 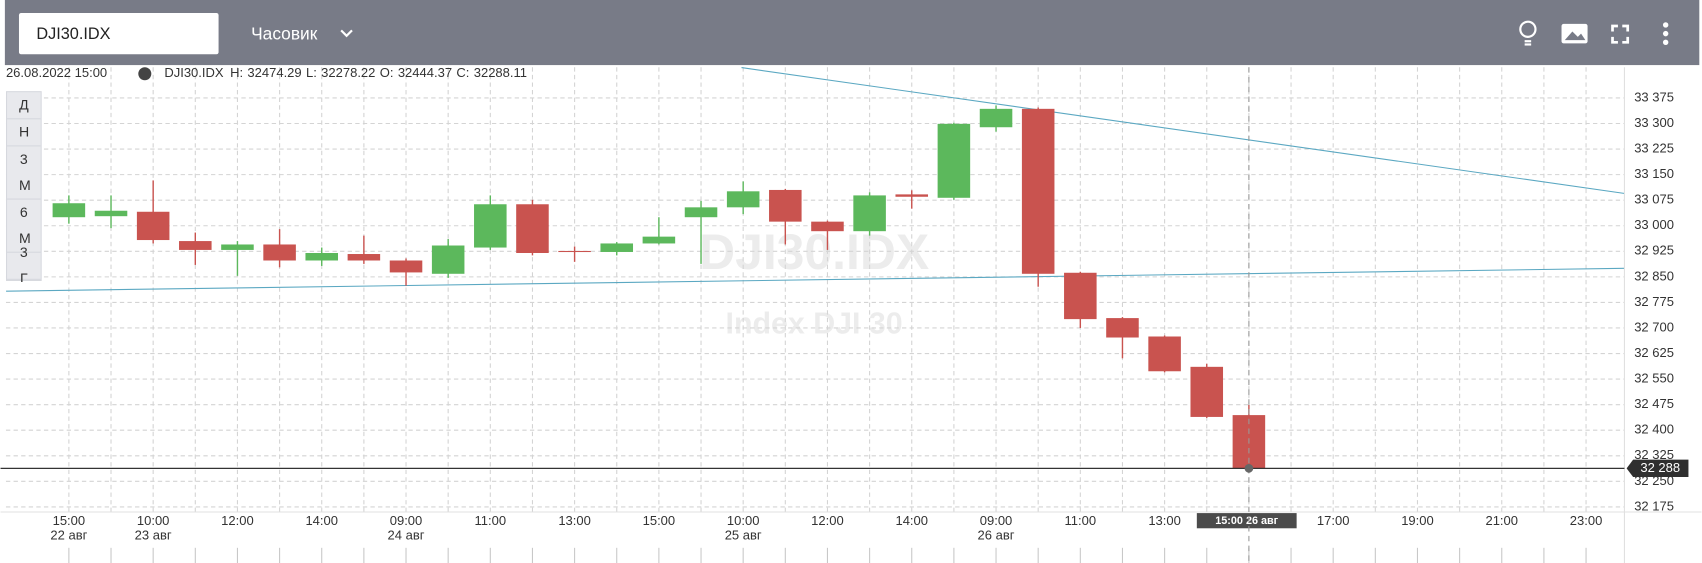 I want to click on dropdown-chevron, so click(x=346, y=33).